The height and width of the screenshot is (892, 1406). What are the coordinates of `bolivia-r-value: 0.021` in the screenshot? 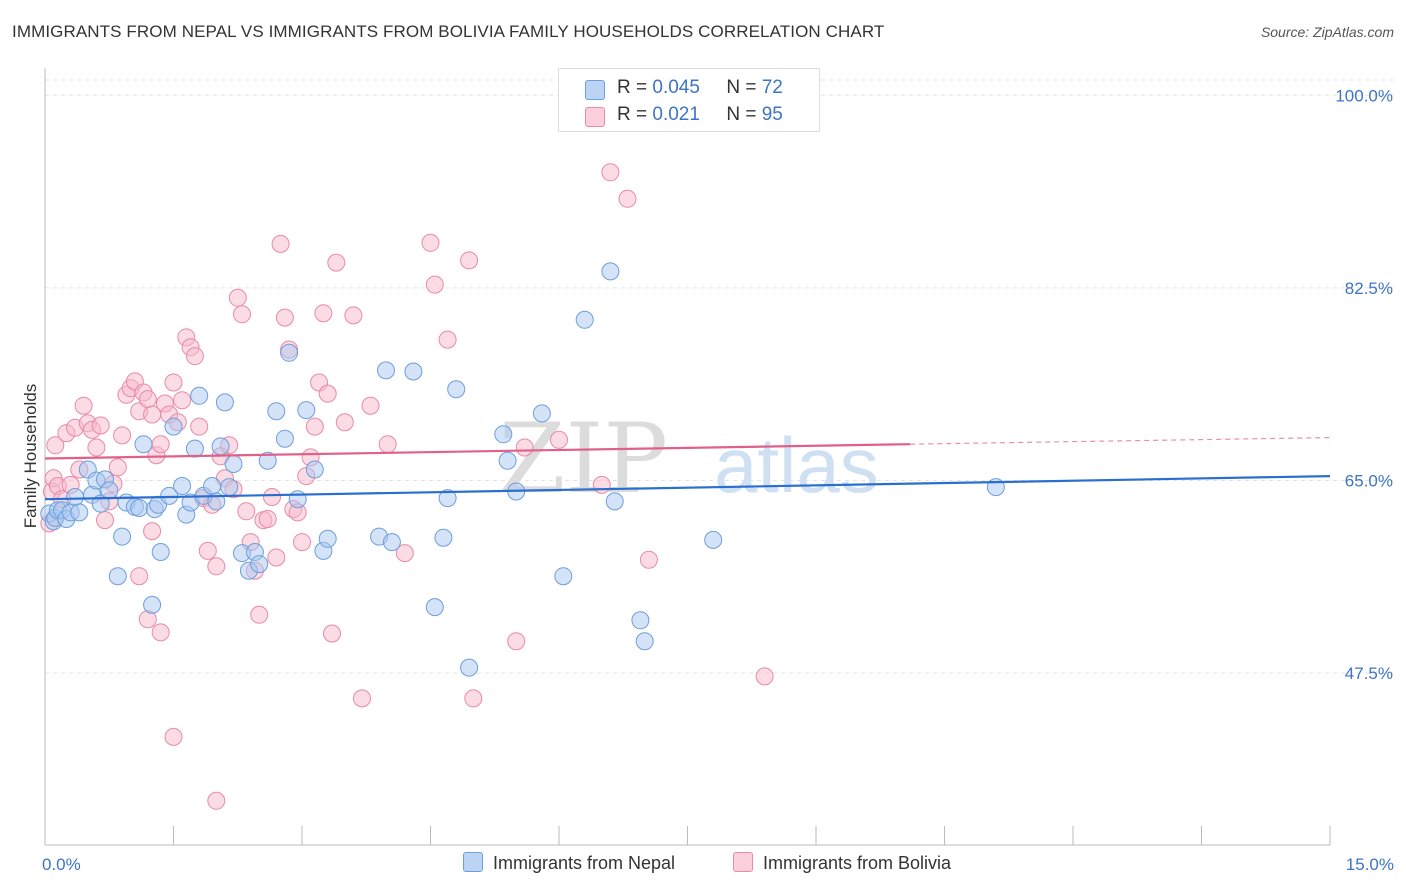 It's located at (676, 114).